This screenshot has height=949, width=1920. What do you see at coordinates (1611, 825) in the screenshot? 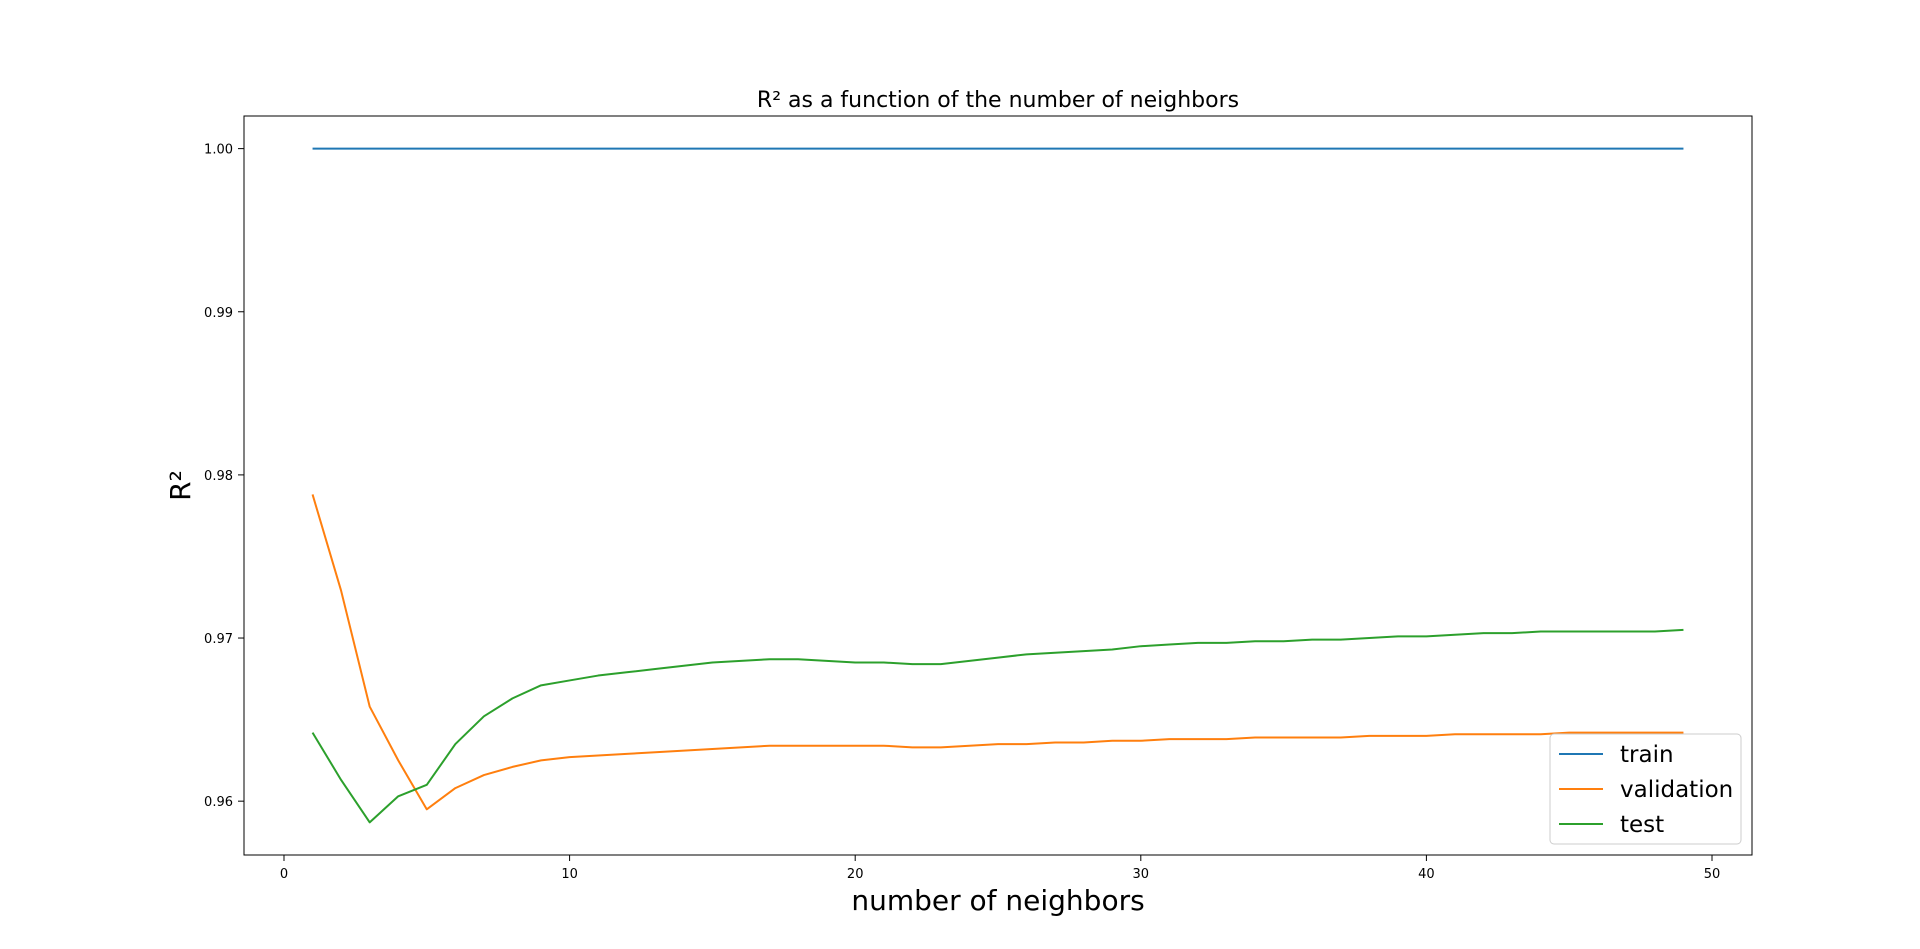
I see `legend-item-test: test` at bounding box center [1611, 825].